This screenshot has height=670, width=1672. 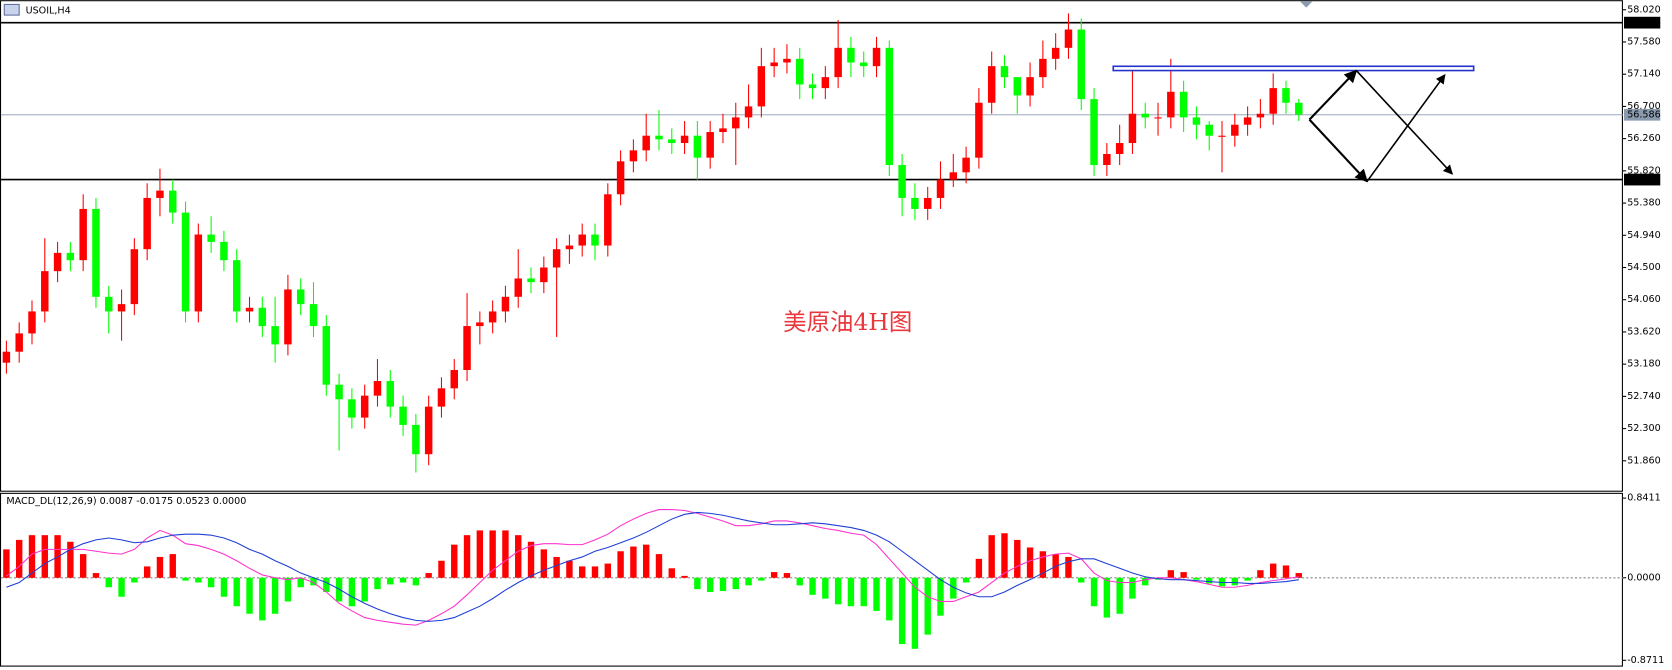 I want to click on arrow, so click(x=1338, y=150).